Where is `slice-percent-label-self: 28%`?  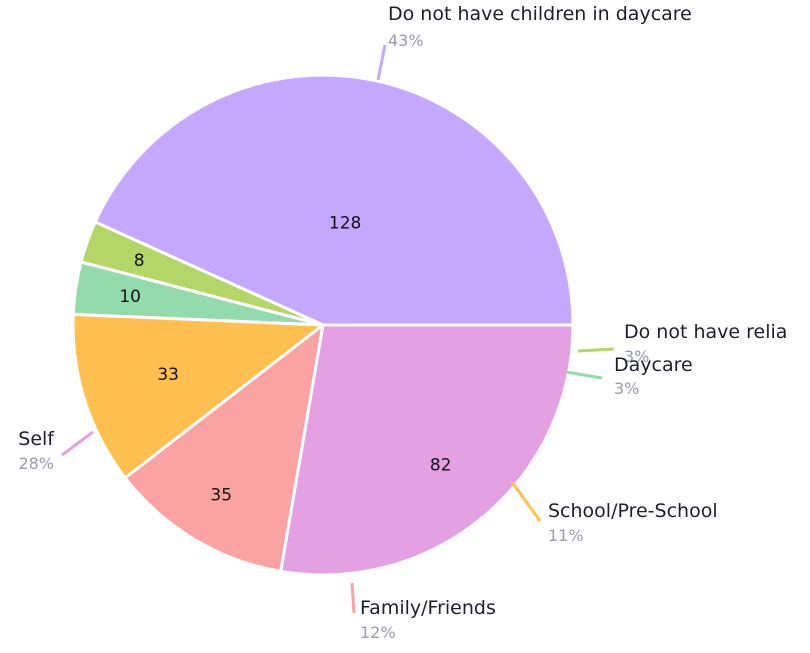 slice-percent-label-self: 28% is located at coordinates (36, 463).